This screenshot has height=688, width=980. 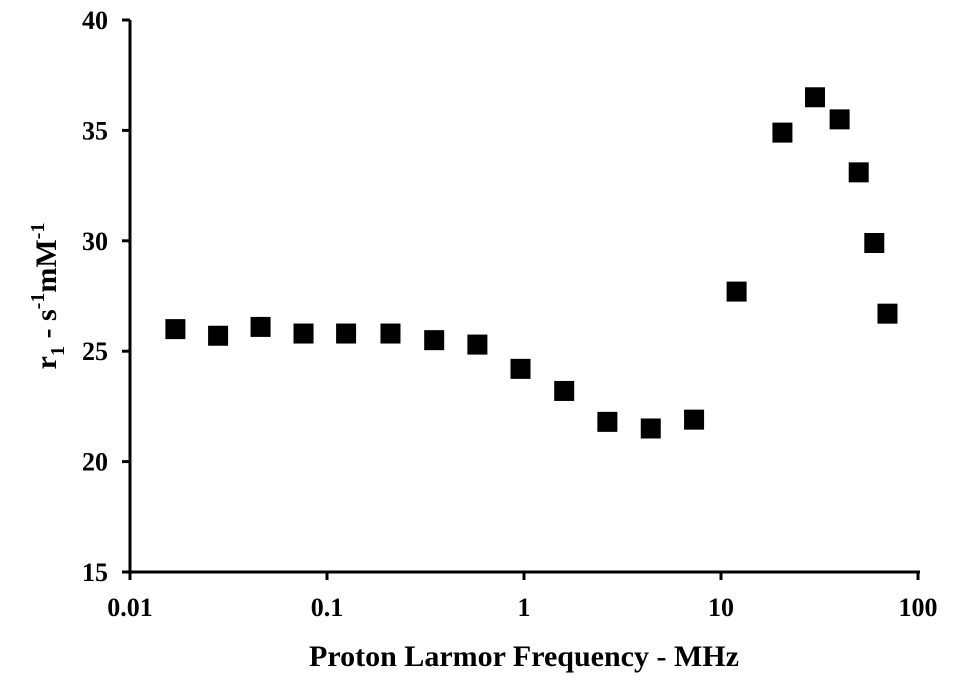 What do you see at coordinates (58, 351) in the screenshot?
I see `y-axis-title-subscript: 1` at bounding box center [58, 351].